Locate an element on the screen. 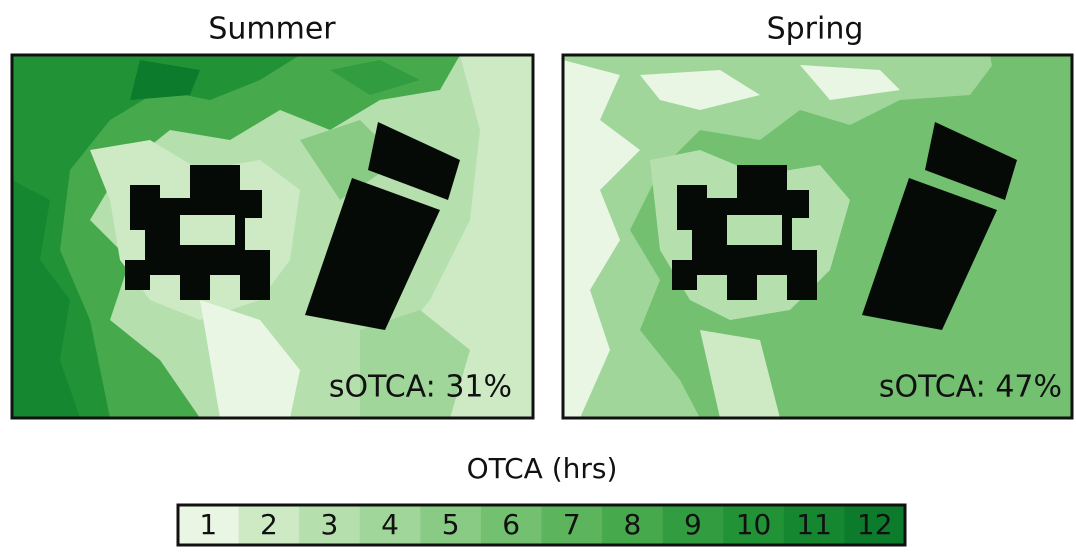 The height and width of the screenshot is (553, 1076). legend-label: 9 is located at coordinates (693, 524).